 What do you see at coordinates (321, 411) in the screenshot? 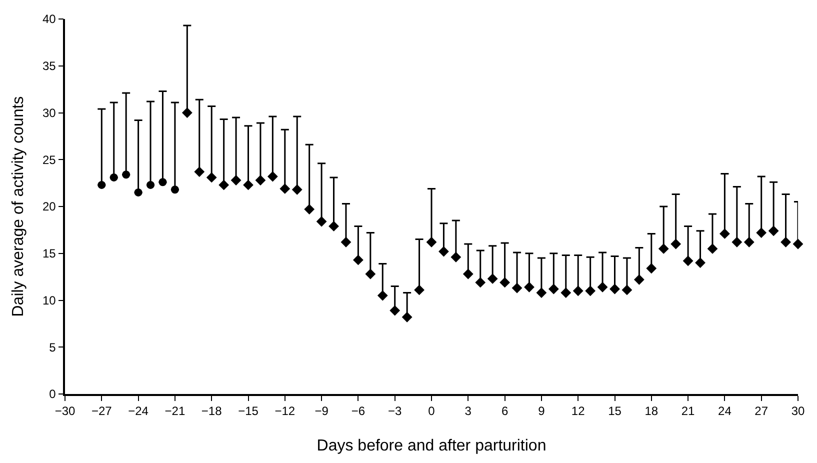
I see `x-tick-label: −9` at bounding box center [321, 411].